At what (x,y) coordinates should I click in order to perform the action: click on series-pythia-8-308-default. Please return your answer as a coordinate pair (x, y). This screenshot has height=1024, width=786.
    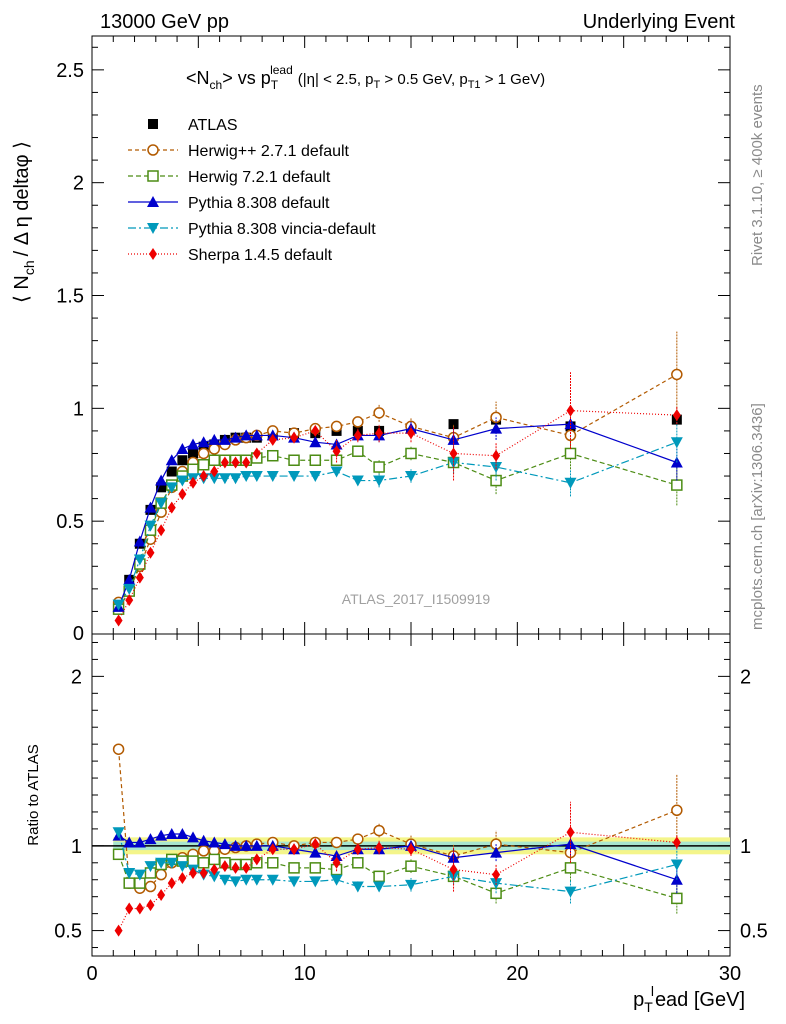
    Looking at the image, I should click on (397, 510).